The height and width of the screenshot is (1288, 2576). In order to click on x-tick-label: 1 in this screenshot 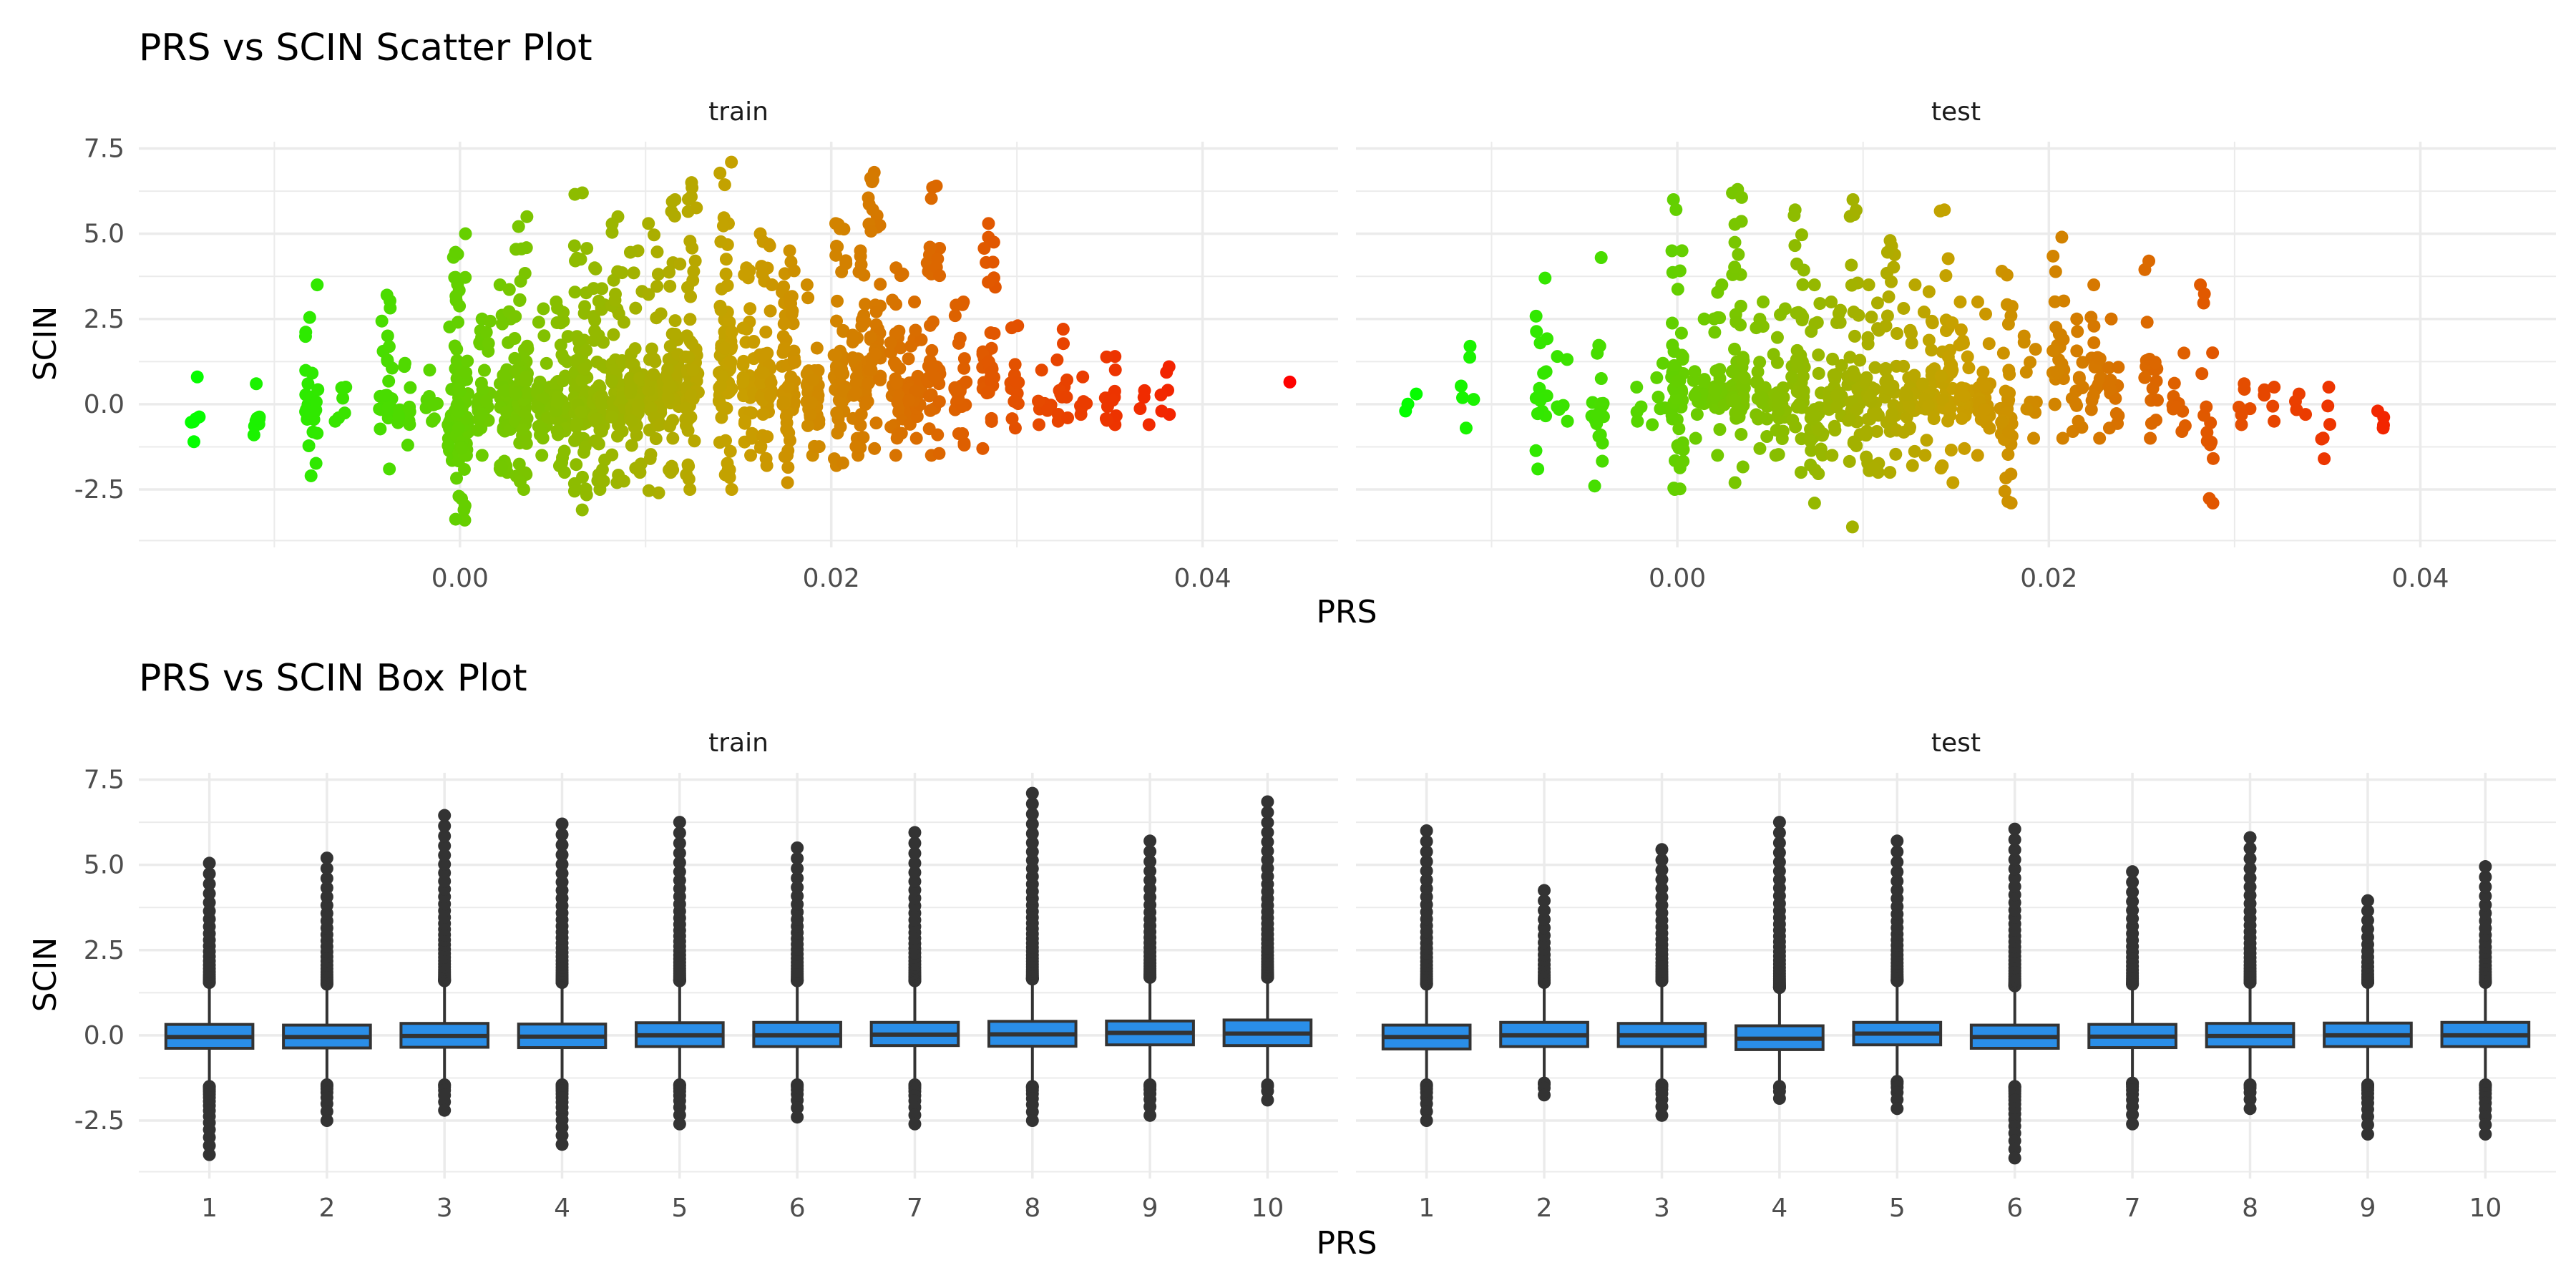, I will do `click(209, 1208)`.